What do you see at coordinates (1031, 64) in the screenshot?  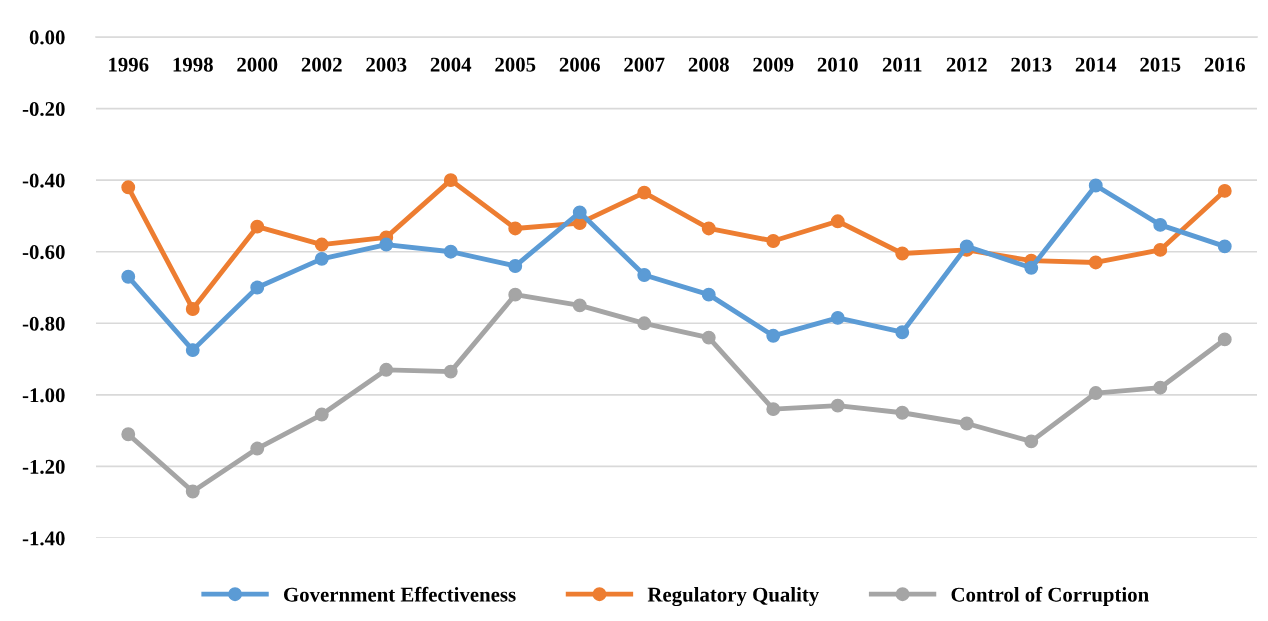 I see `x-tick-label: 2013` at bounding box center [1031, 64].